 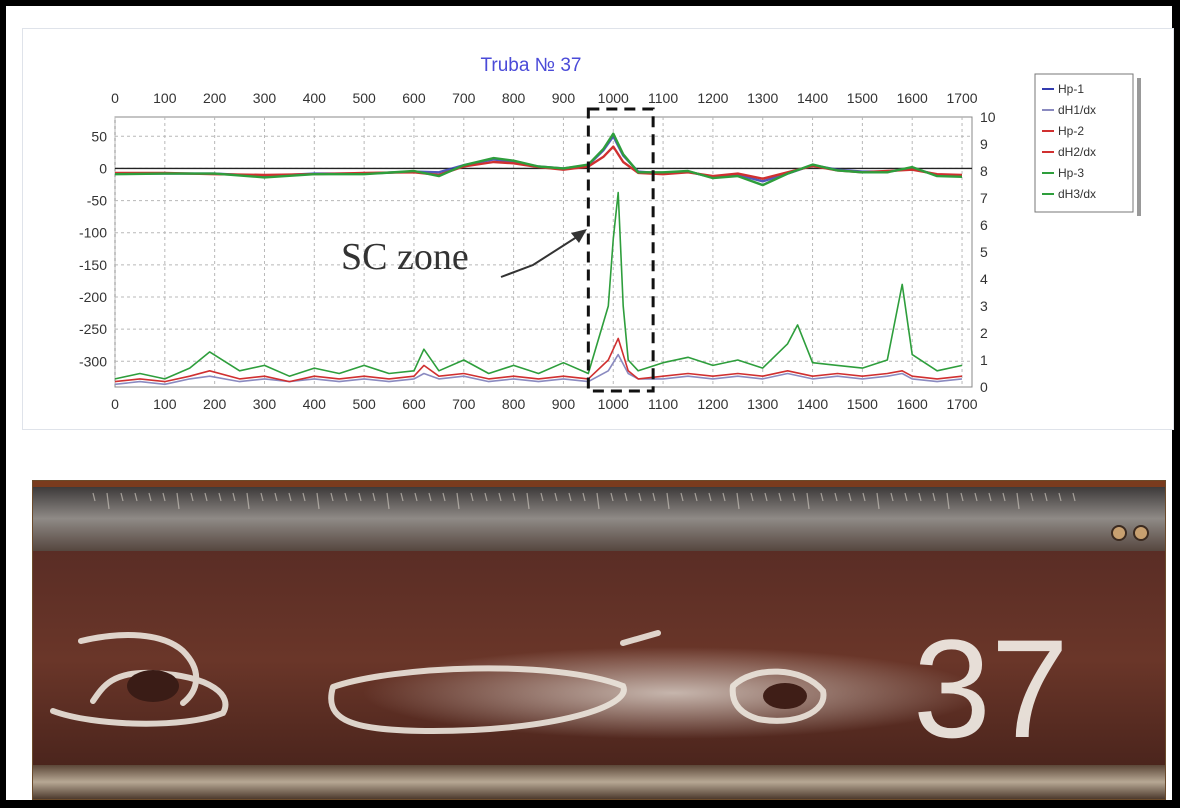 I want to click on y-right-tick-label: 10, so click(x=988, y=117).